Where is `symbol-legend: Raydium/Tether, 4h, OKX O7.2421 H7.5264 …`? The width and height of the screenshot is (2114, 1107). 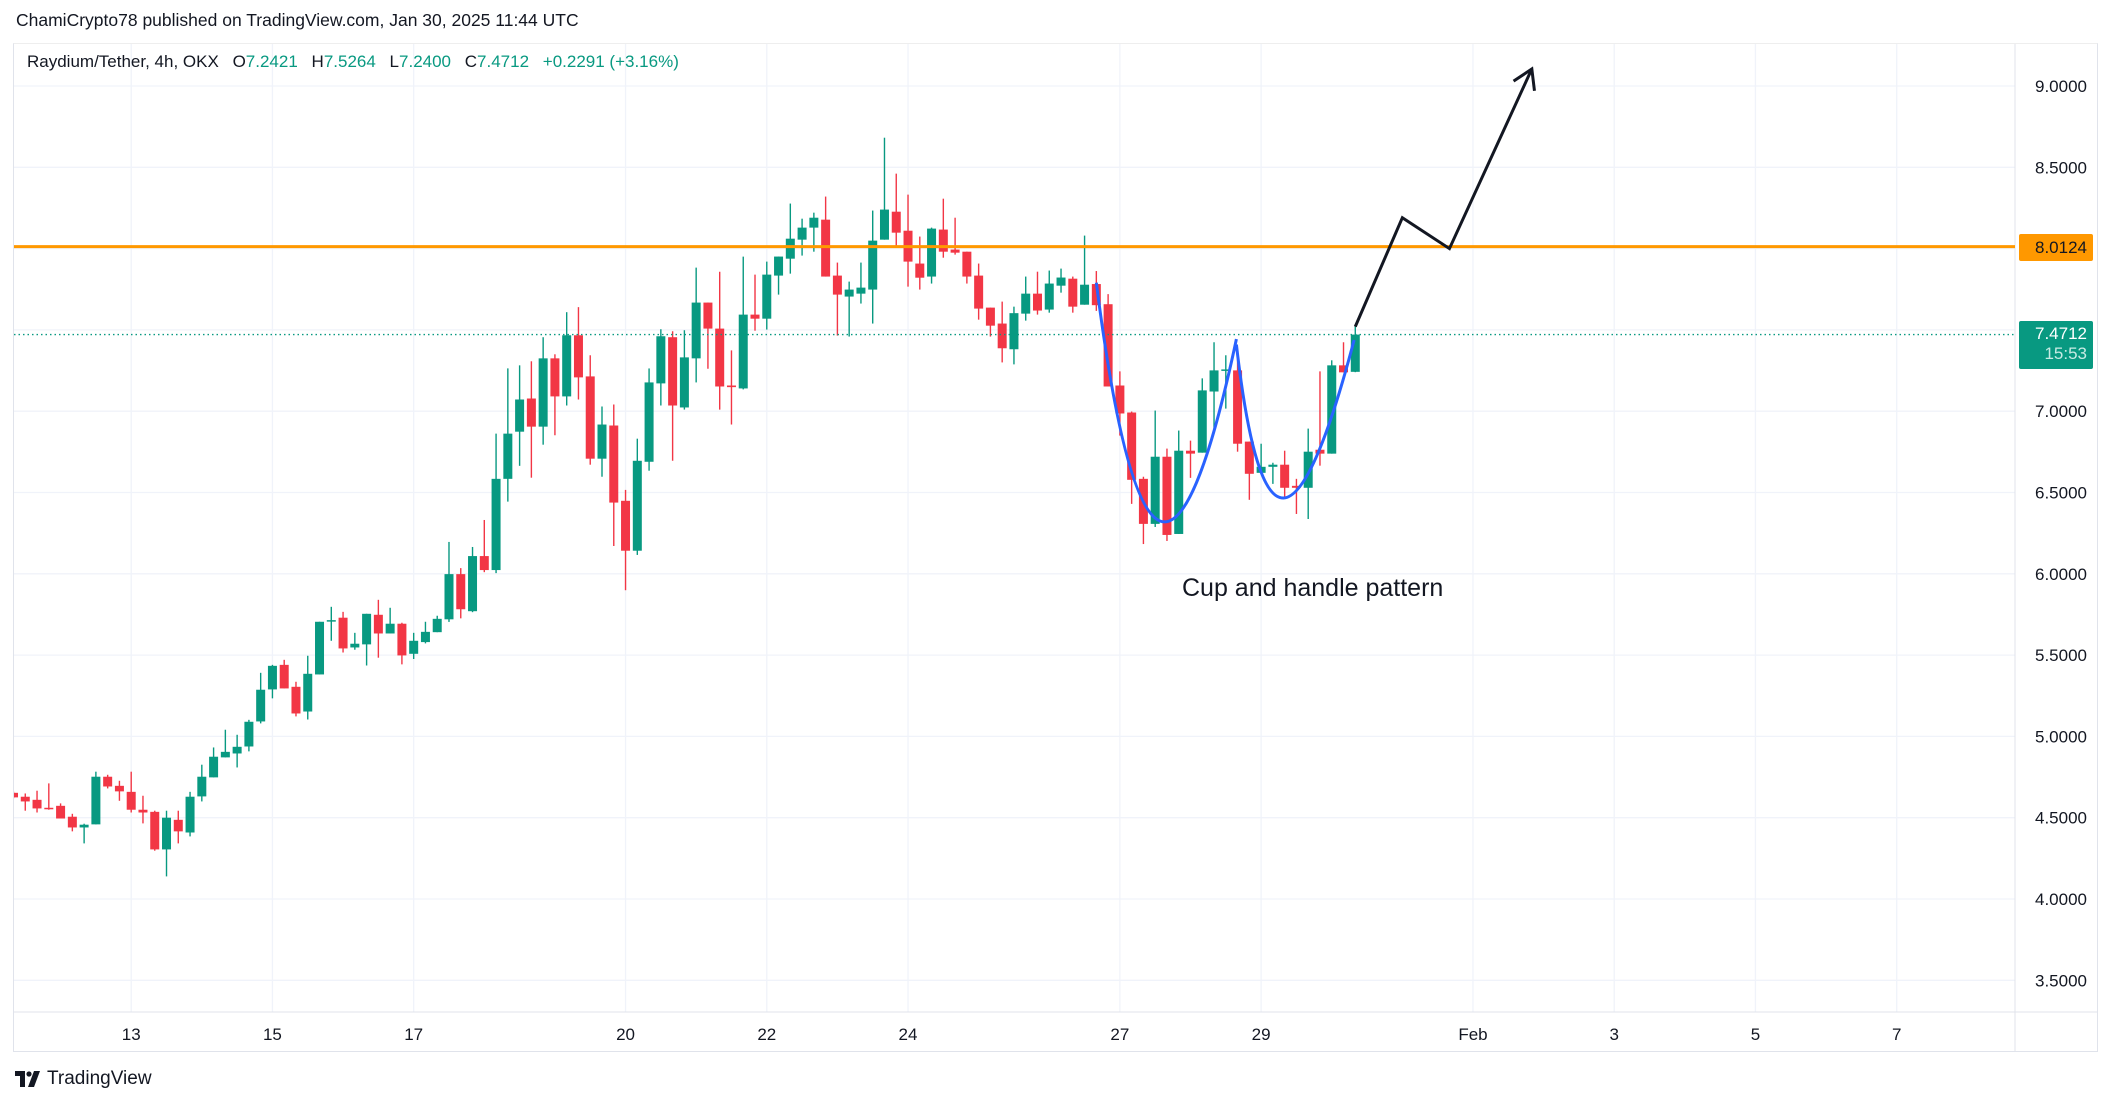 symbol-legend: Raydium/Tether, 4h, OKX O7.2421 H7.5264 … is located at coordinates (353, 62).